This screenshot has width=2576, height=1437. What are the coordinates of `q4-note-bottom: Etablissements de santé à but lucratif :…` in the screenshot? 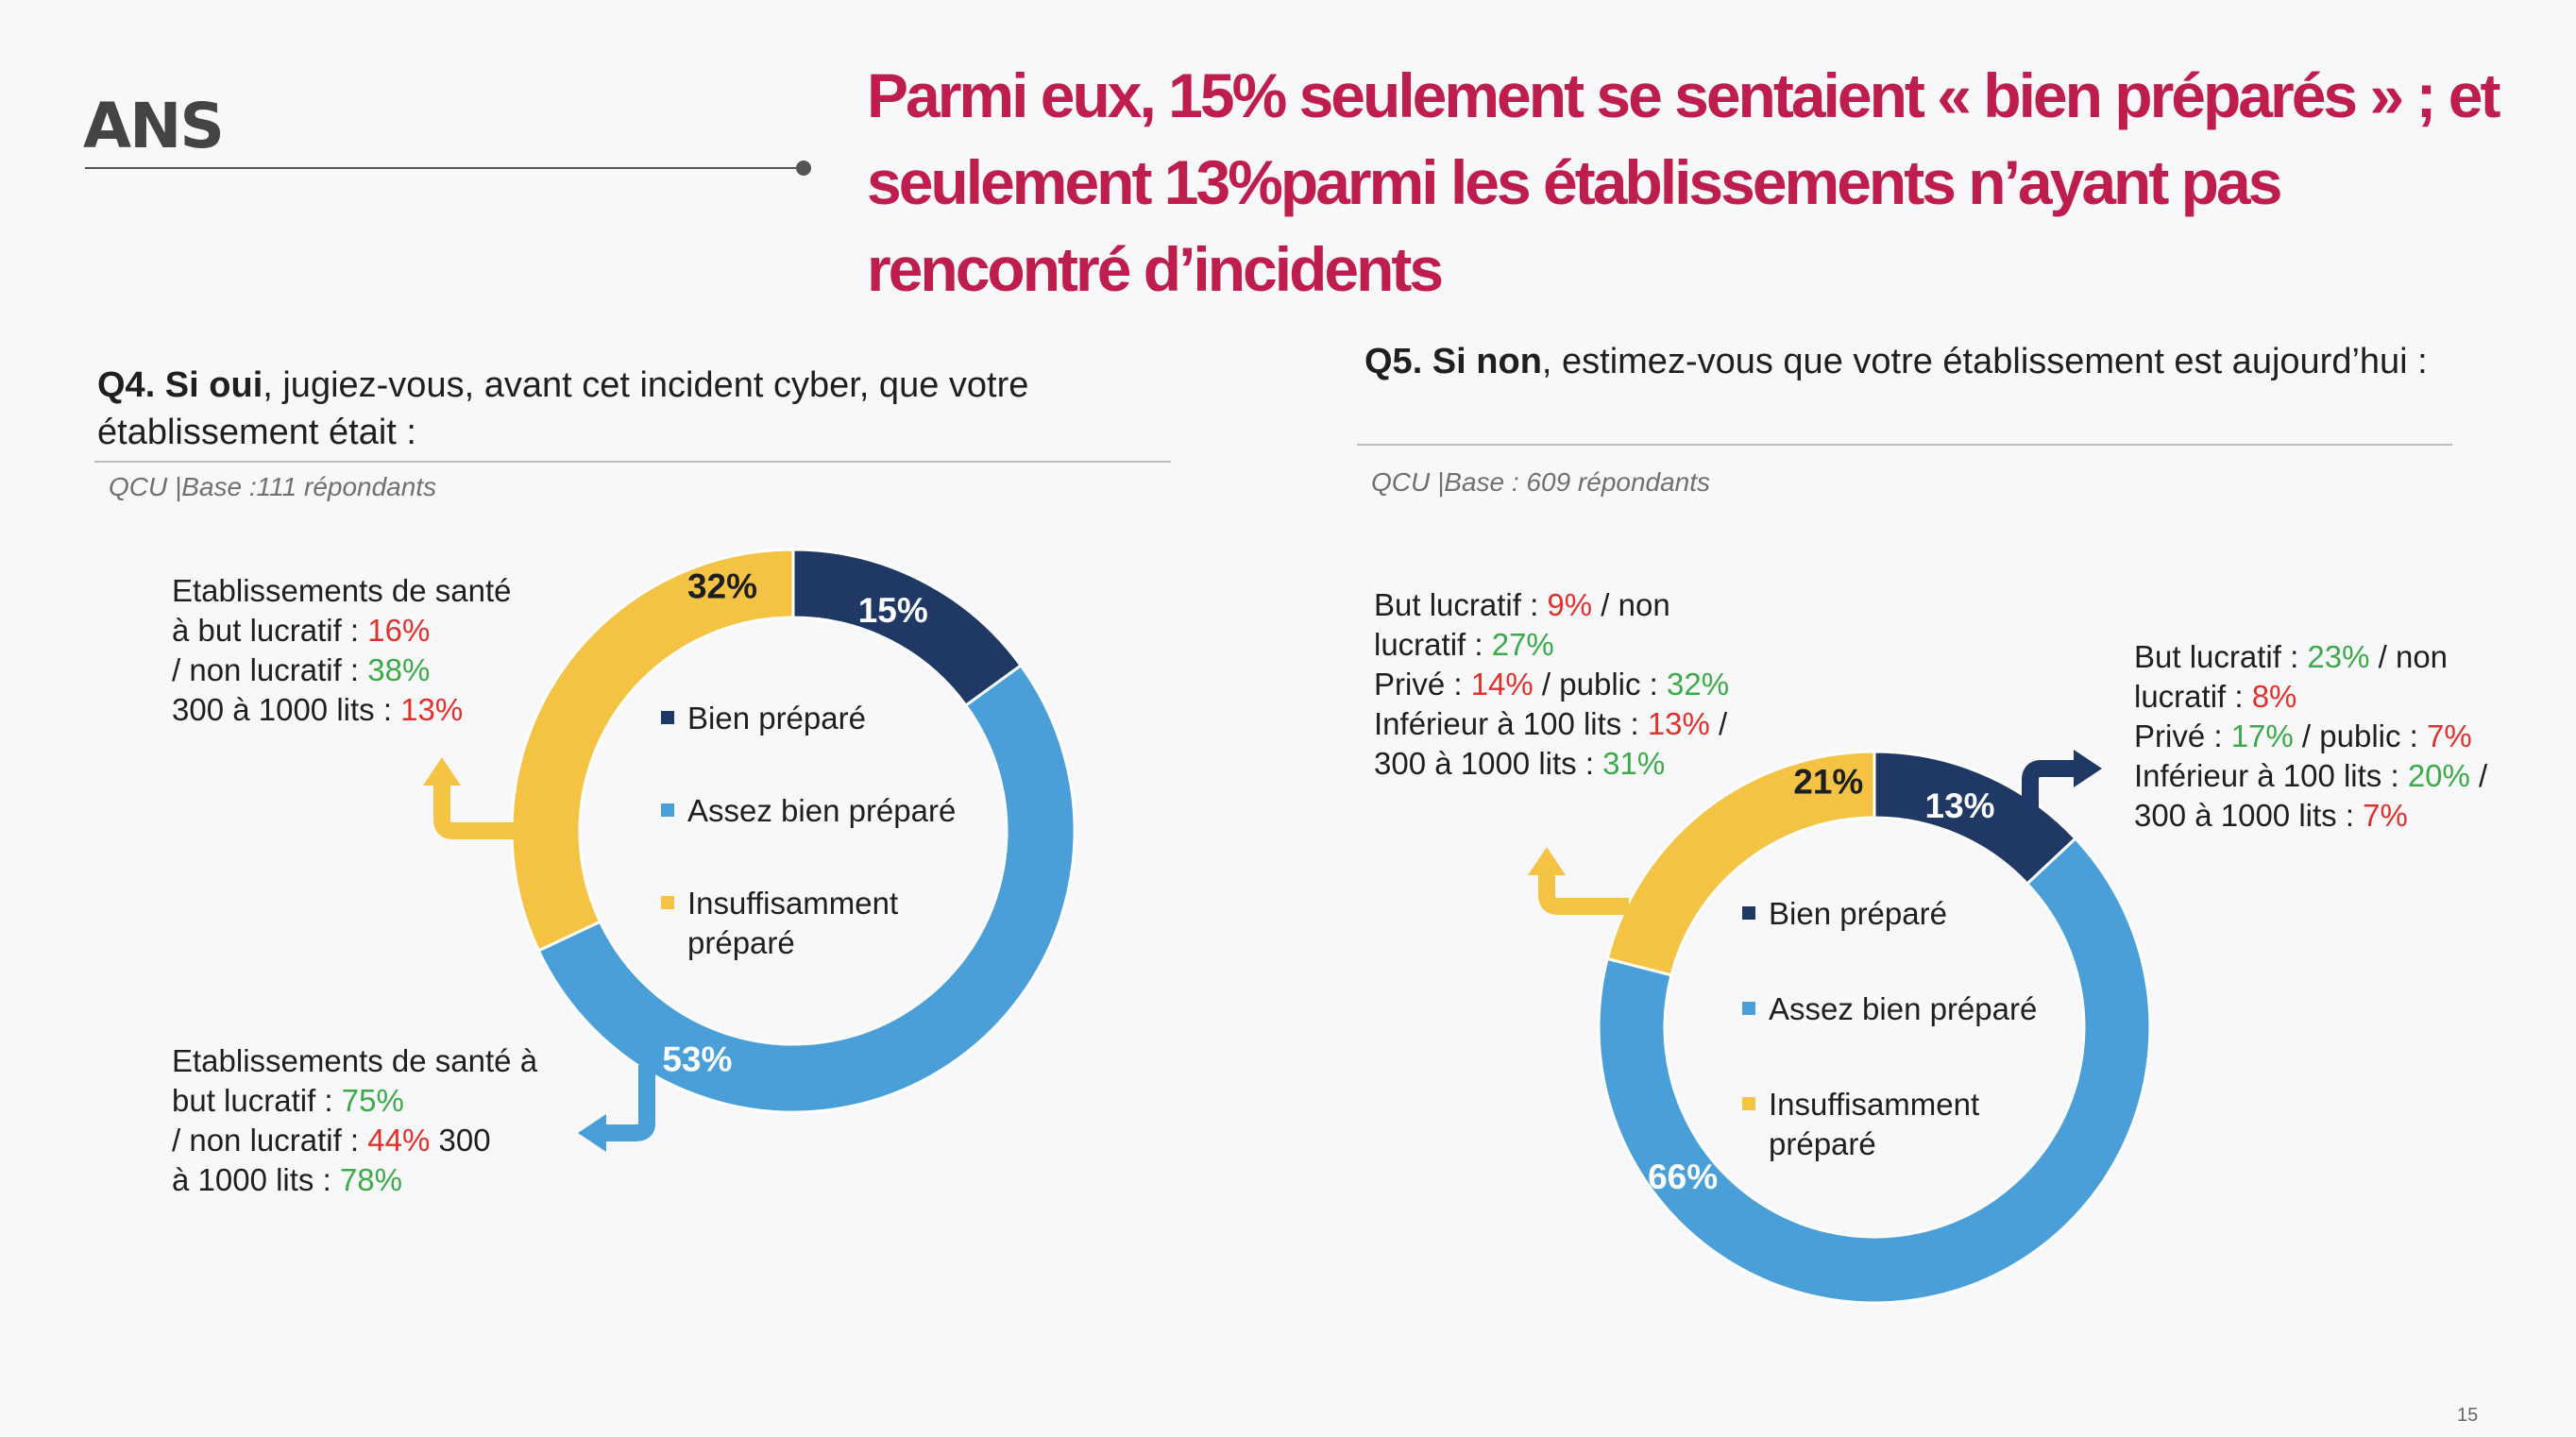 It's located at (354, 1121).